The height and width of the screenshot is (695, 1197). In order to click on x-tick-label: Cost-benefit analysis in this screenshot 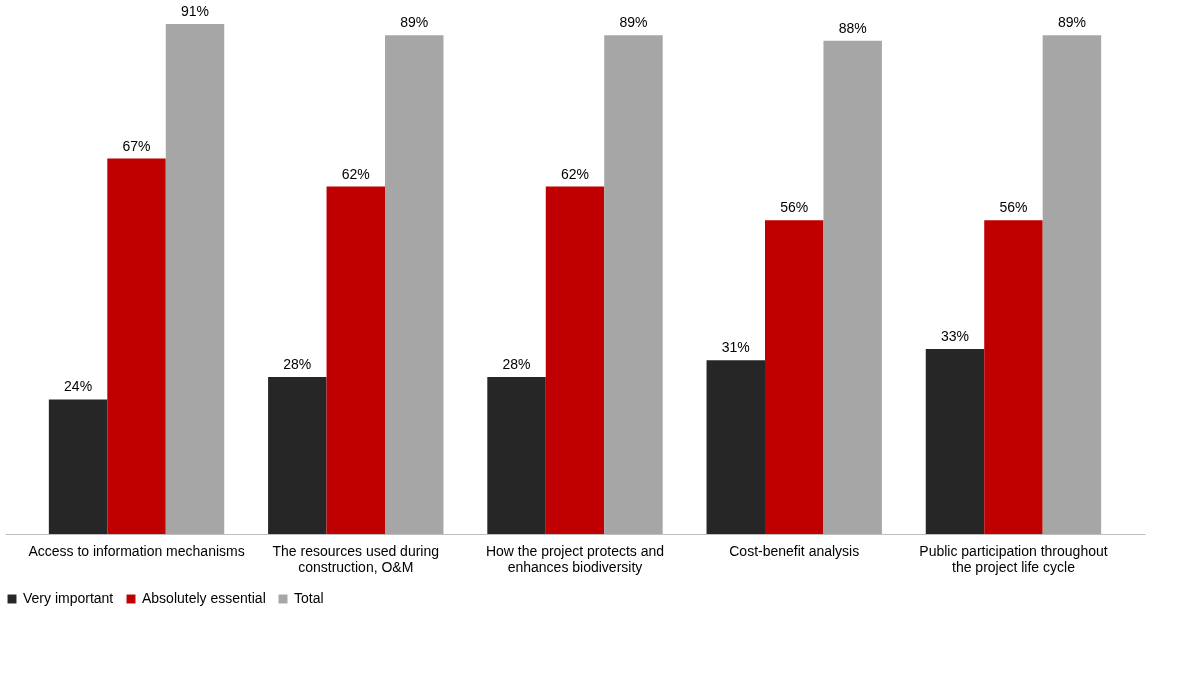, I will do `click(794, 550)`.